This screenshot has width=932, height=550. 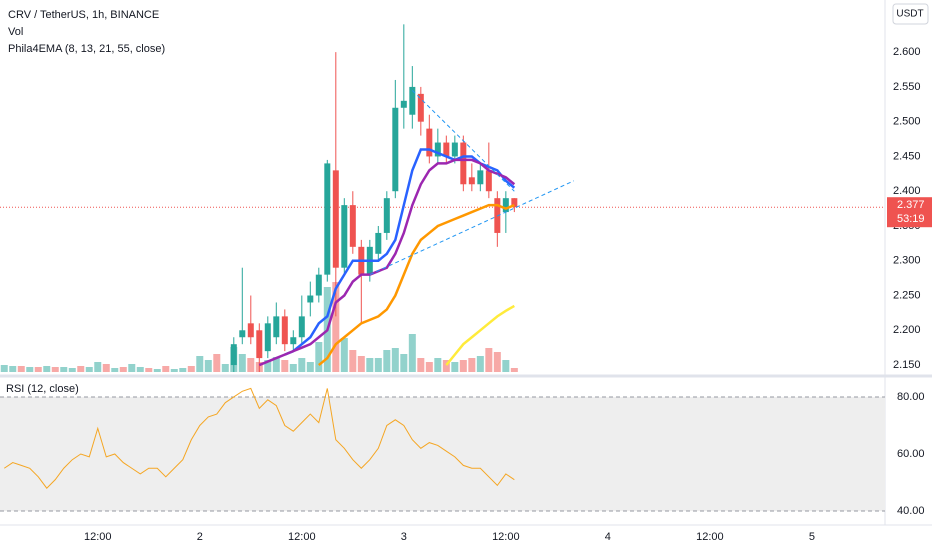 I want to click on currency: USDT, so click(x=909, y=14).